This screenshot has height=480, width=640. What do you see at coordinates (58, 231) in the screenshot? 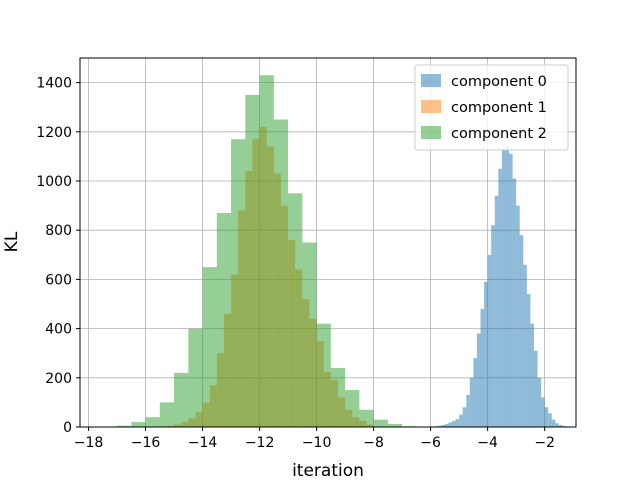
I see `y-tick-label: 800` at bounding box center [58, 231].